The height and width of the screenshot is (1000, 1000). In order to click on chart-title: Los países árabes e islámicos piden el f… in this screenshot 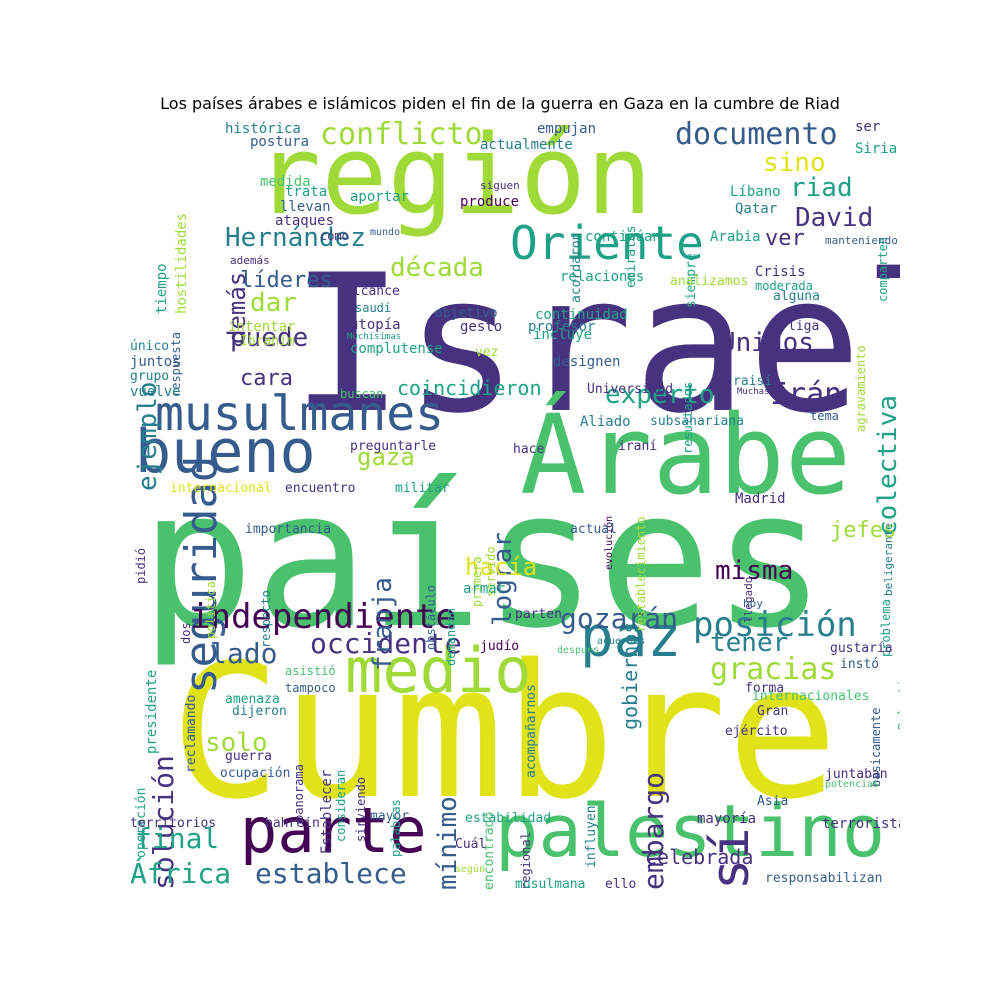, I will do `click(500, 103)`.